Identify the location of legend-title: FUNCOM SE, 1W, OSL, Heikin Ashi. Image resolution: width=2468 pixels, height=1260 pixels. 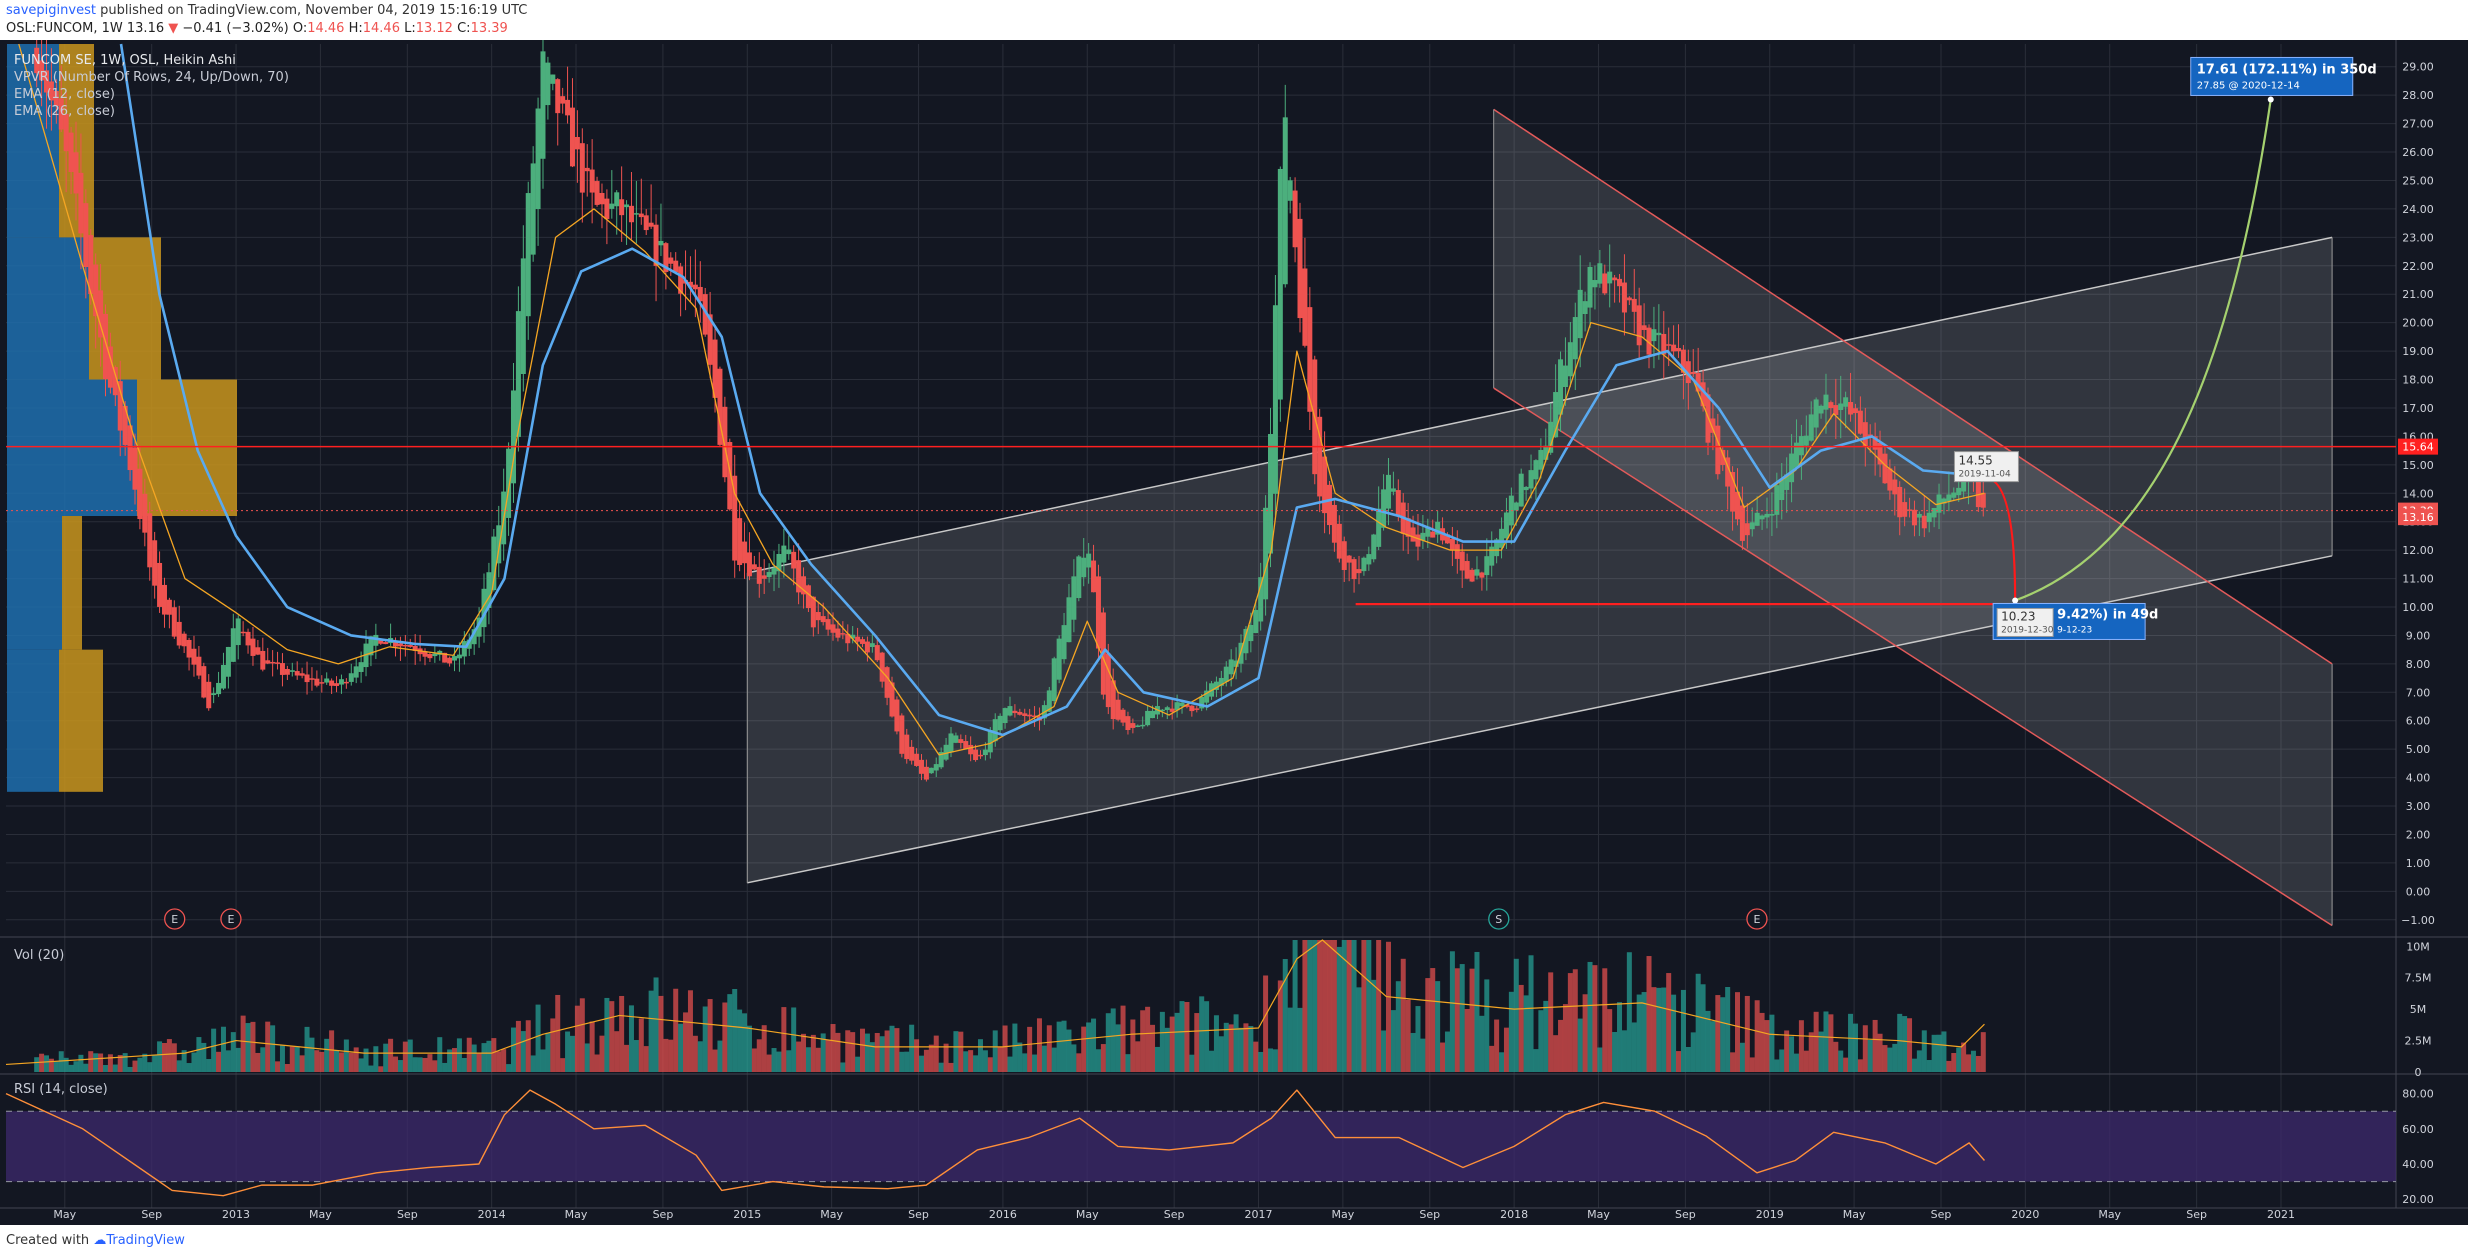
(125, 60).